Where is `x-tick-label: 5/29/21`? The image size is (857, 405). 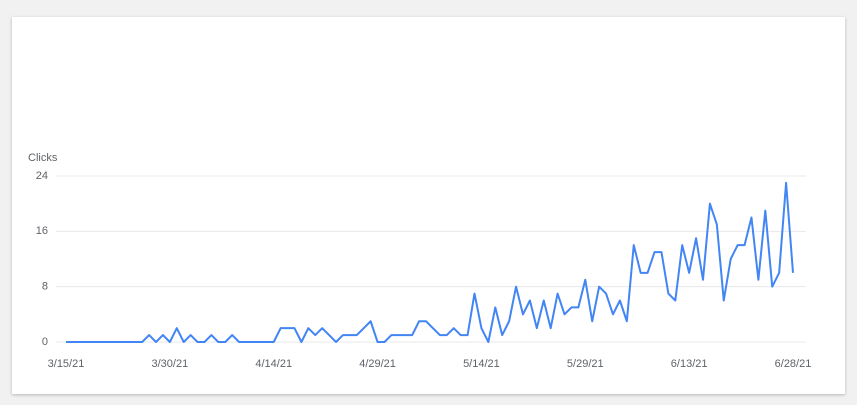
x-tick-label: 5/29/21 is located at coordinates (585, 364).